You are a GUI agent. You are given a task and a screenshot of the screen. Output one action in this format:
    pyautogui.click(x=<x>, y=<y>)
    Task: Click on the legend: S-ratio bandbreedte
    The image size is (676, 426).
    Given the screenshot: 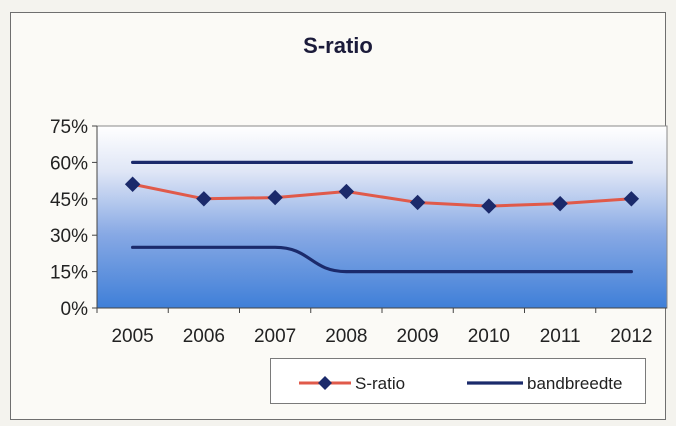 What is the action you would take?
    pyautogui.click(x=458, y=381)
    